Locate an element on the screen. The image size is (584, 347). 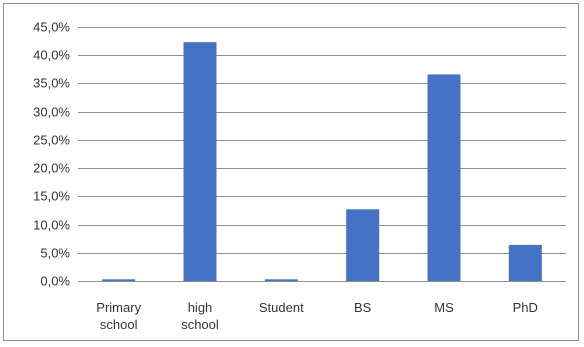
y-tick-label: 45,0% is located at coordinates (51, 27).